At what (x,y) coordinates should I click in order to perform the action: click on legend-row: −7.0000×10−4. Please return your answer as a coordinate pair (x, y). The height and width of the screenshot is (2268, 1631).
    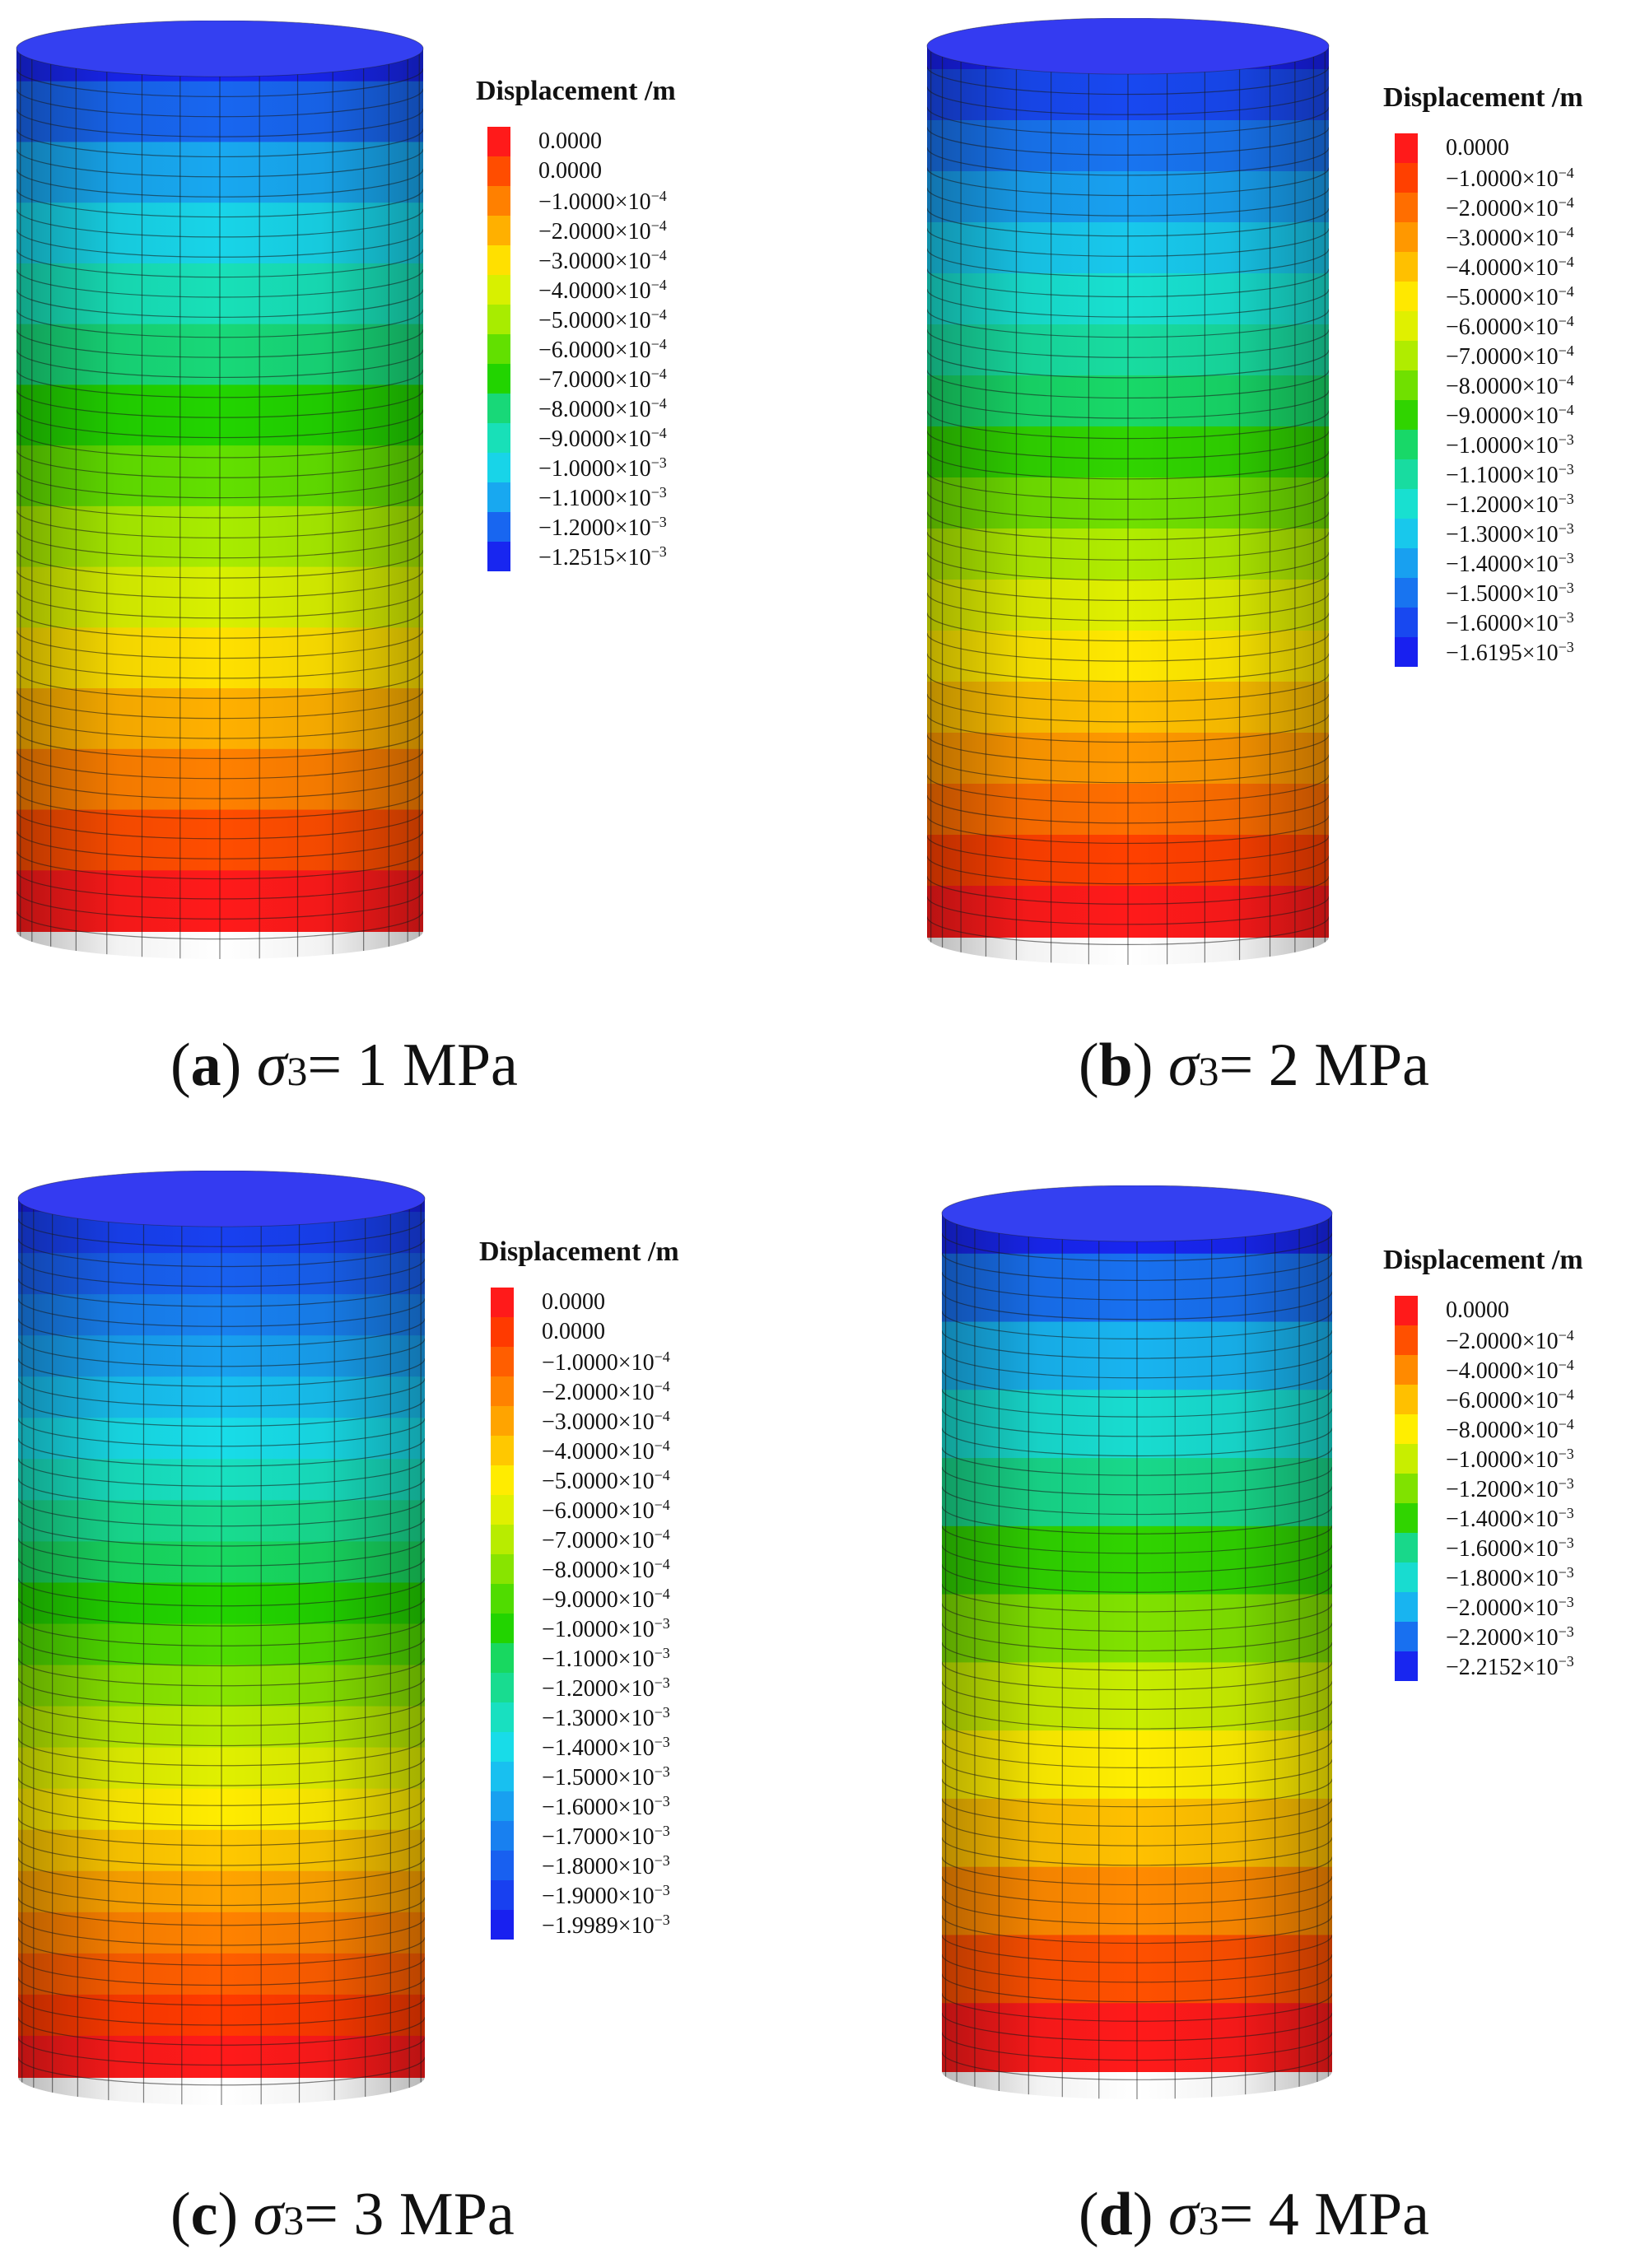
    Looking at the image, I should click on (577, 379).